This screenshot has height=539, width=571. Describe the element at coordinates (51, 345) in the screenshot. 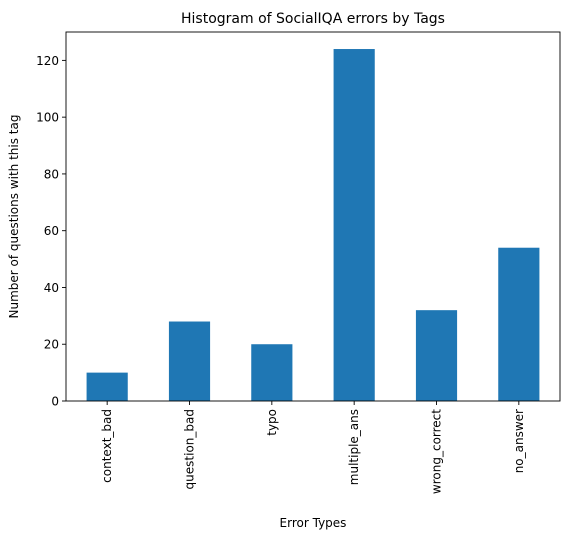

I see `y-tick-label: 20` at that location.